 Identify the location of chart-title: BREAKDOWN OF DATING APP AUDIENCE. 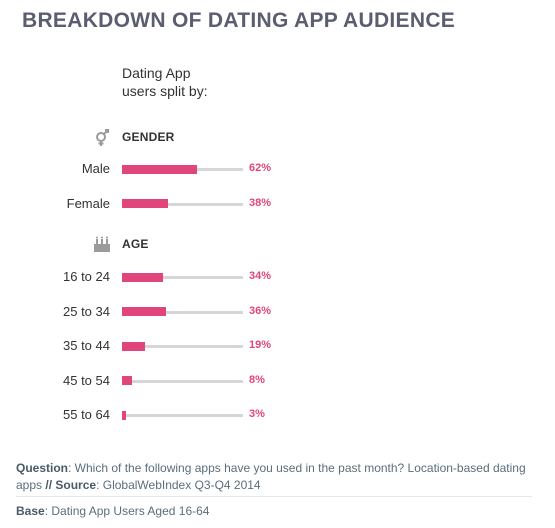
(239, 20).